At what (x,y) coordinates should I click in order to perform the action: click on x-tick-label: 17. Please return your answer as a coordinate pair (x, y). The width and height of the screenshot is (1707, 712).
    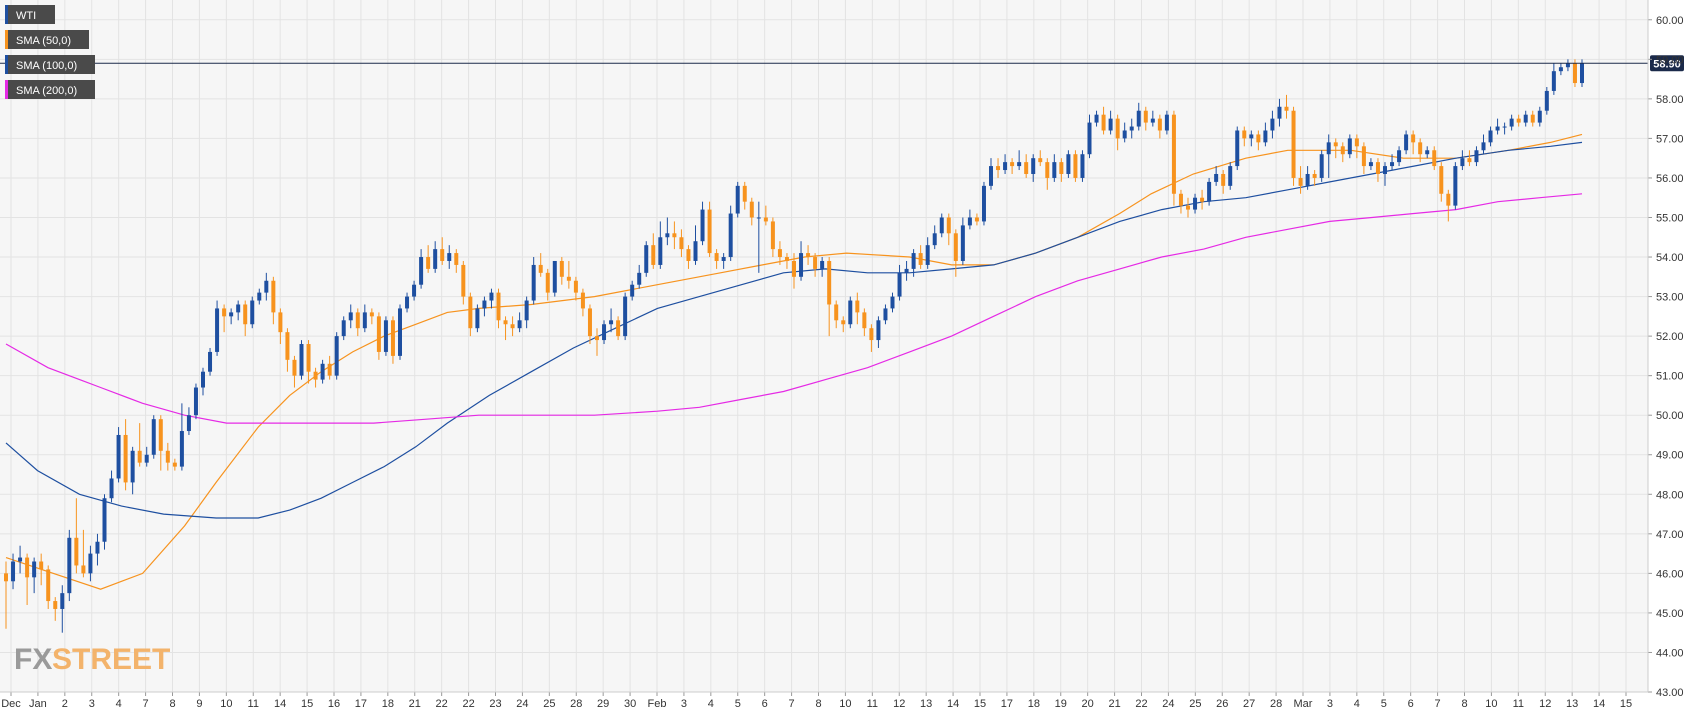
    Looking at the image, I should click on (361, 704).